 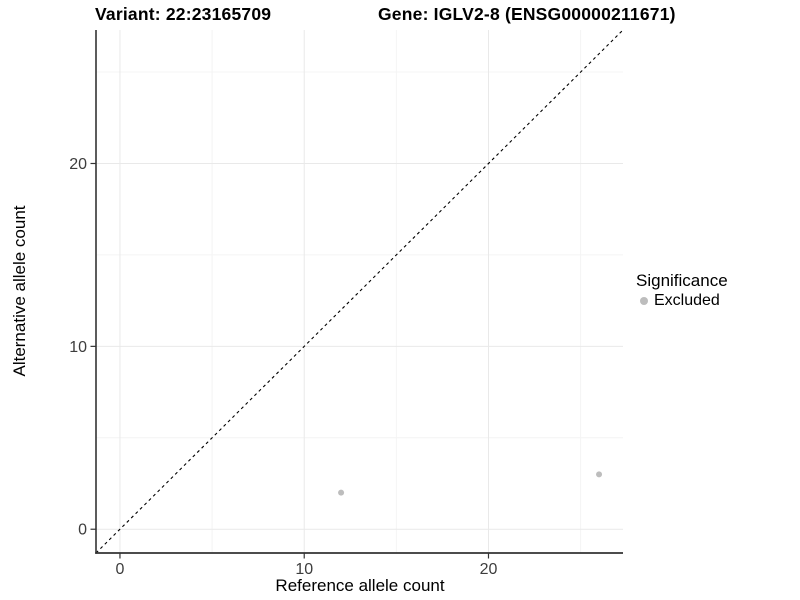 What do you see at coordinates (183, 14) in the screenshot?
I see `variant-title: Variant: 22:23165709` at bounding box center [183, 14].